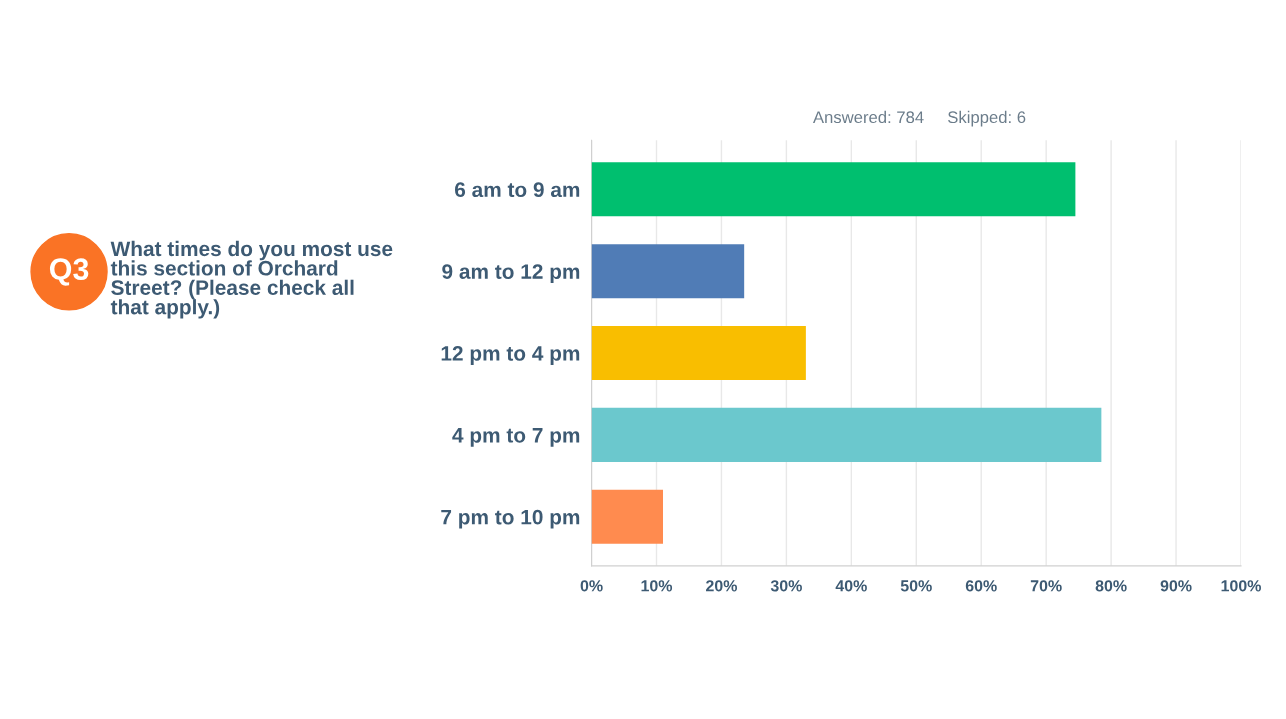  Describe the element at coordinates (919, 118) in the screenshot. I see `chart-subtitle: Answered: 784 Skipped: 6` at that location.